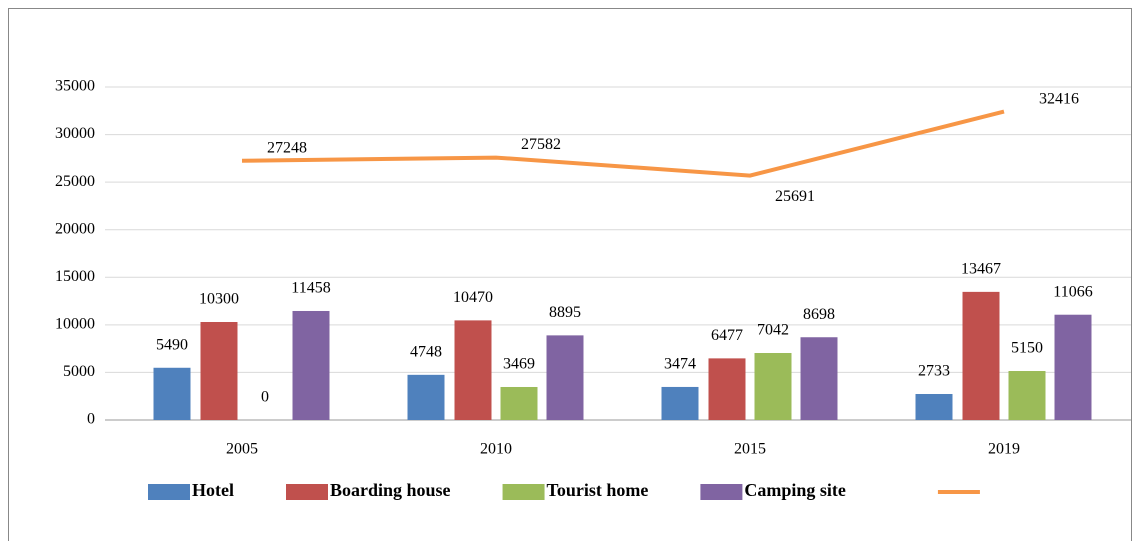  What do you see at coordinates (496, 449) in the screenshot?
I see `x-tick-label: 2010` at bounding box center [496, 449].